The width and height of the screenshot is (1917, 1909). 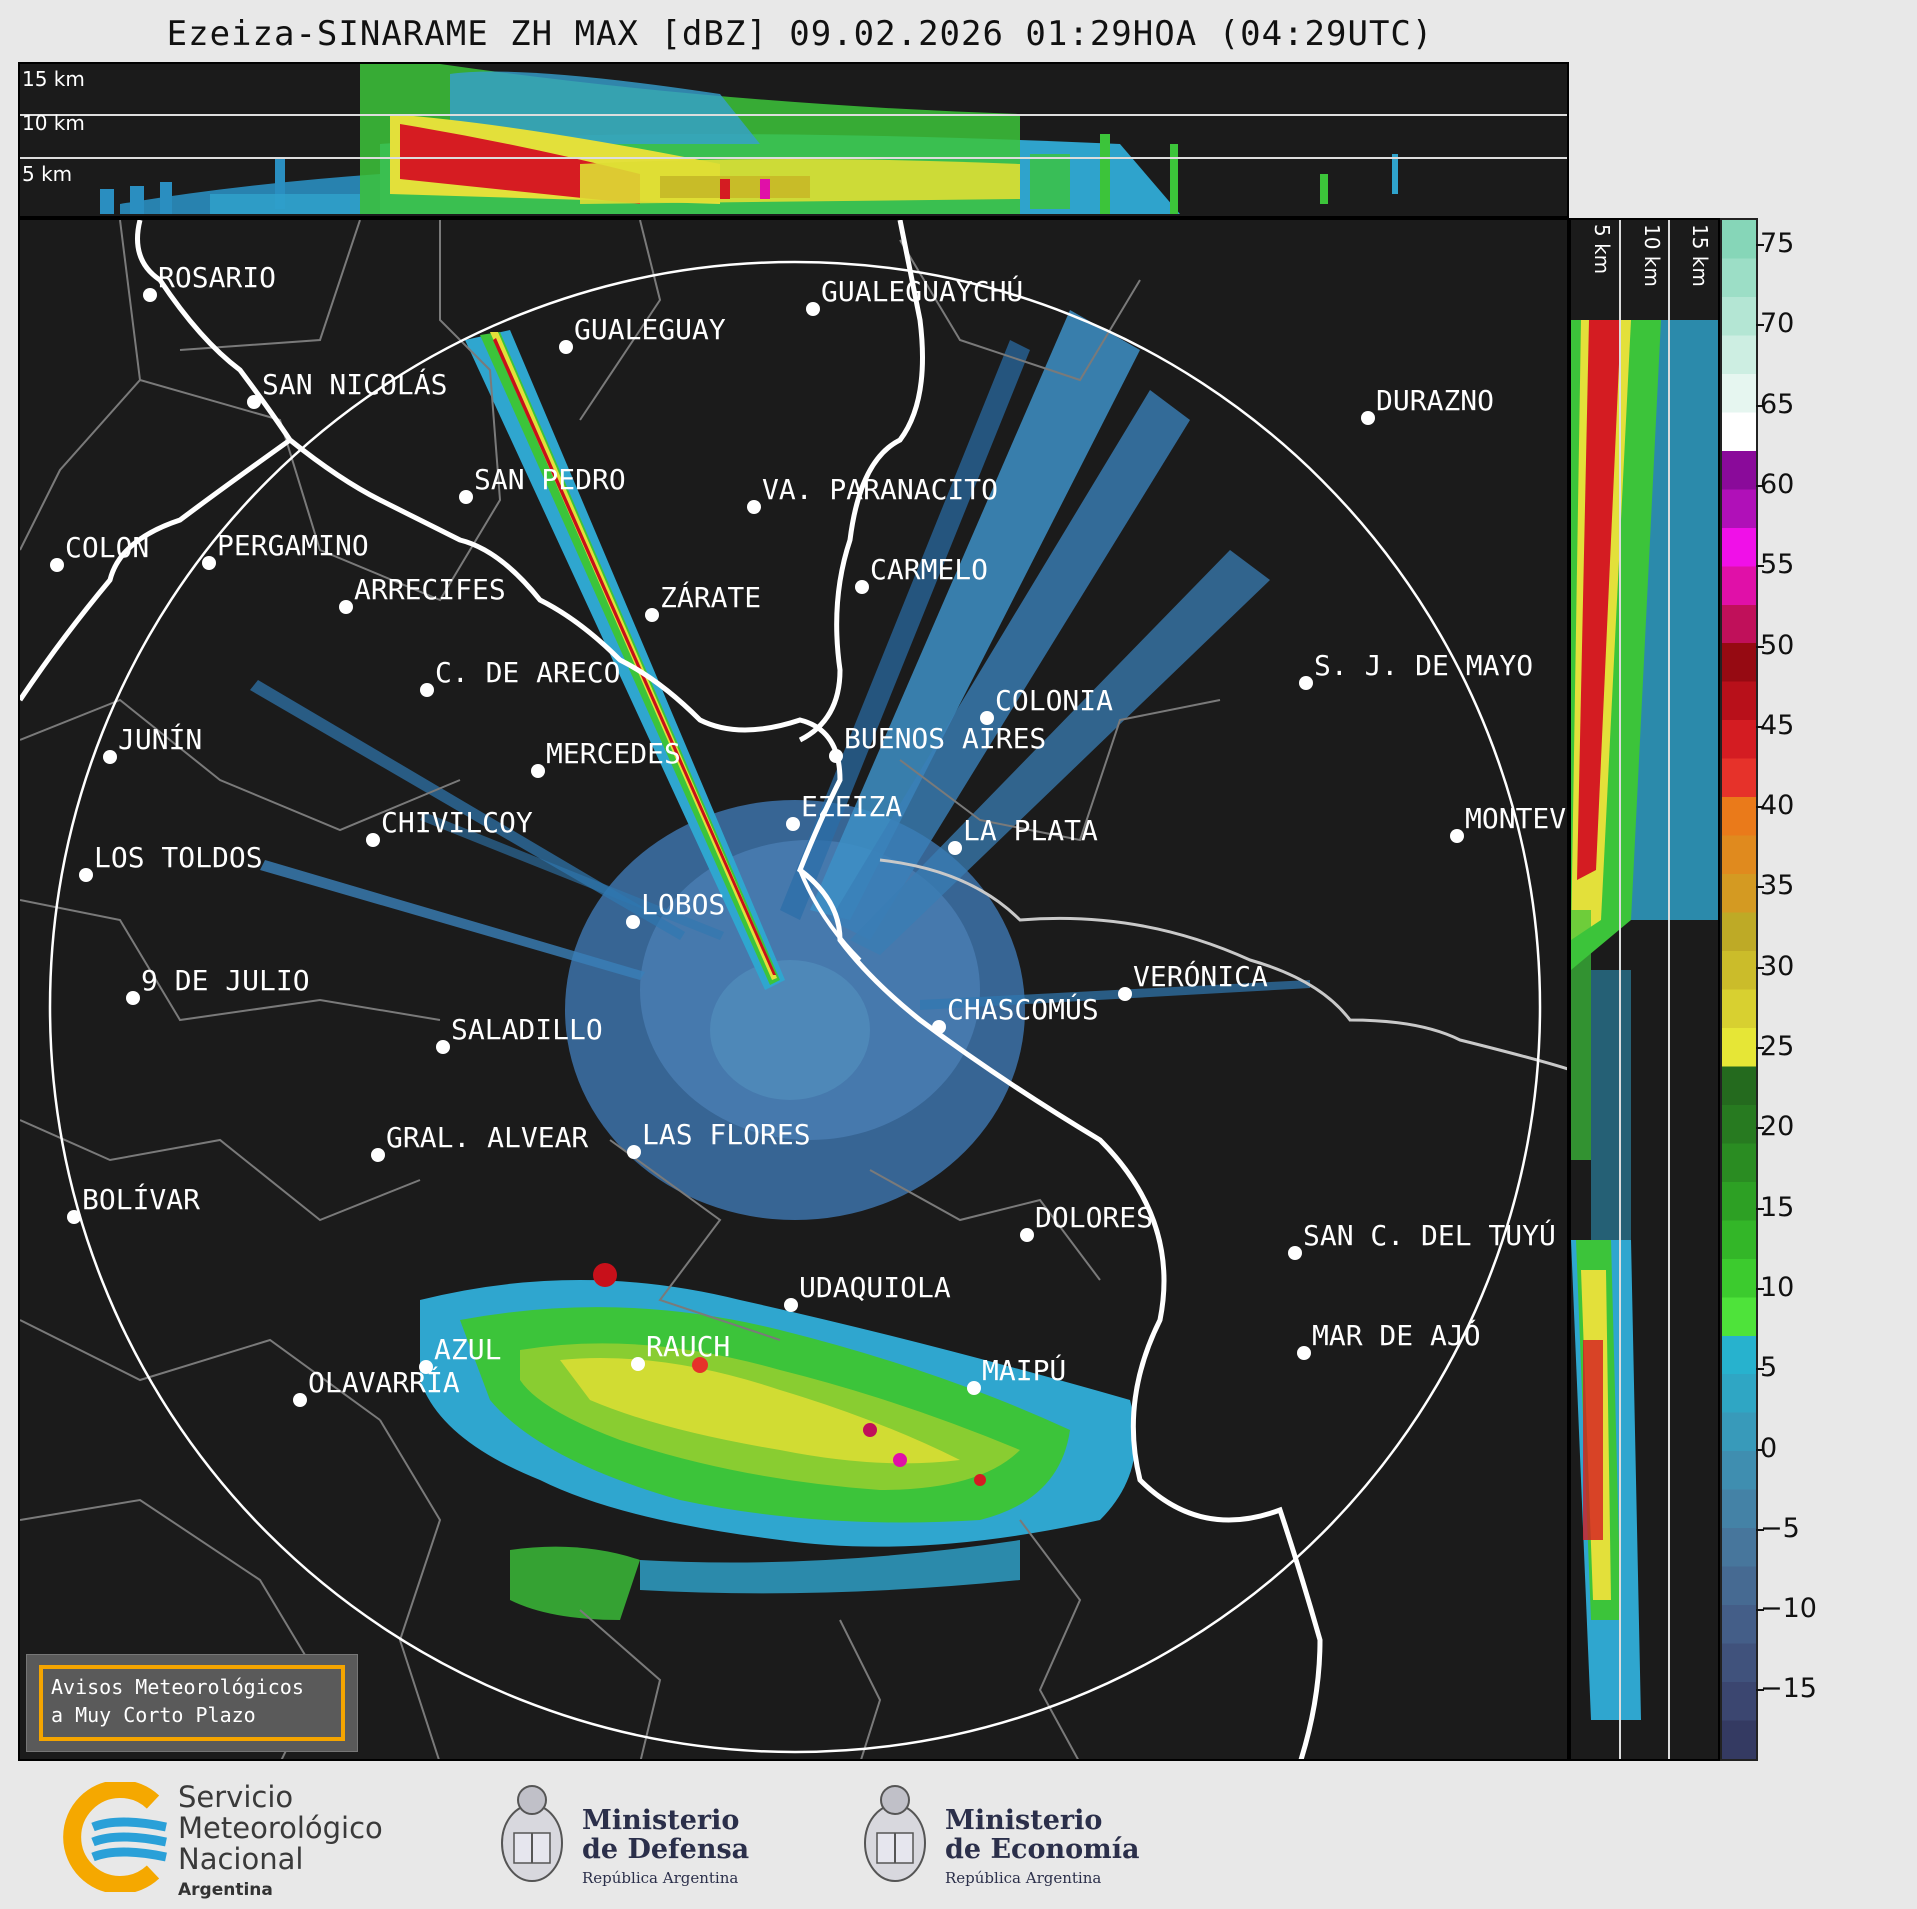 I want to click on colorbar-tick-label: 40, so click(x=1775, y=806).